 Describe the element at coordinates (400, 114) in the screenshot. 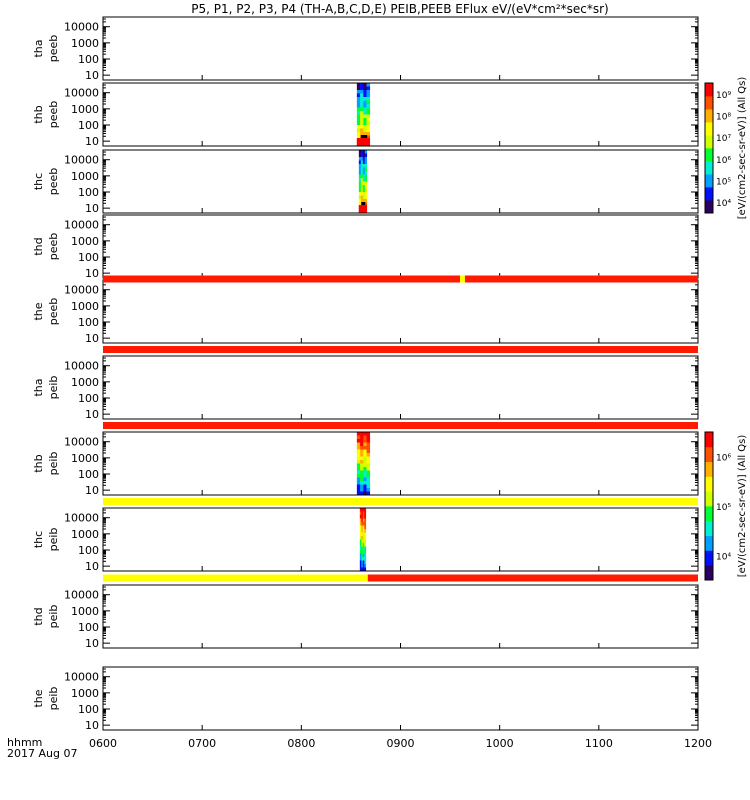

I see `panel-frame` at that location.